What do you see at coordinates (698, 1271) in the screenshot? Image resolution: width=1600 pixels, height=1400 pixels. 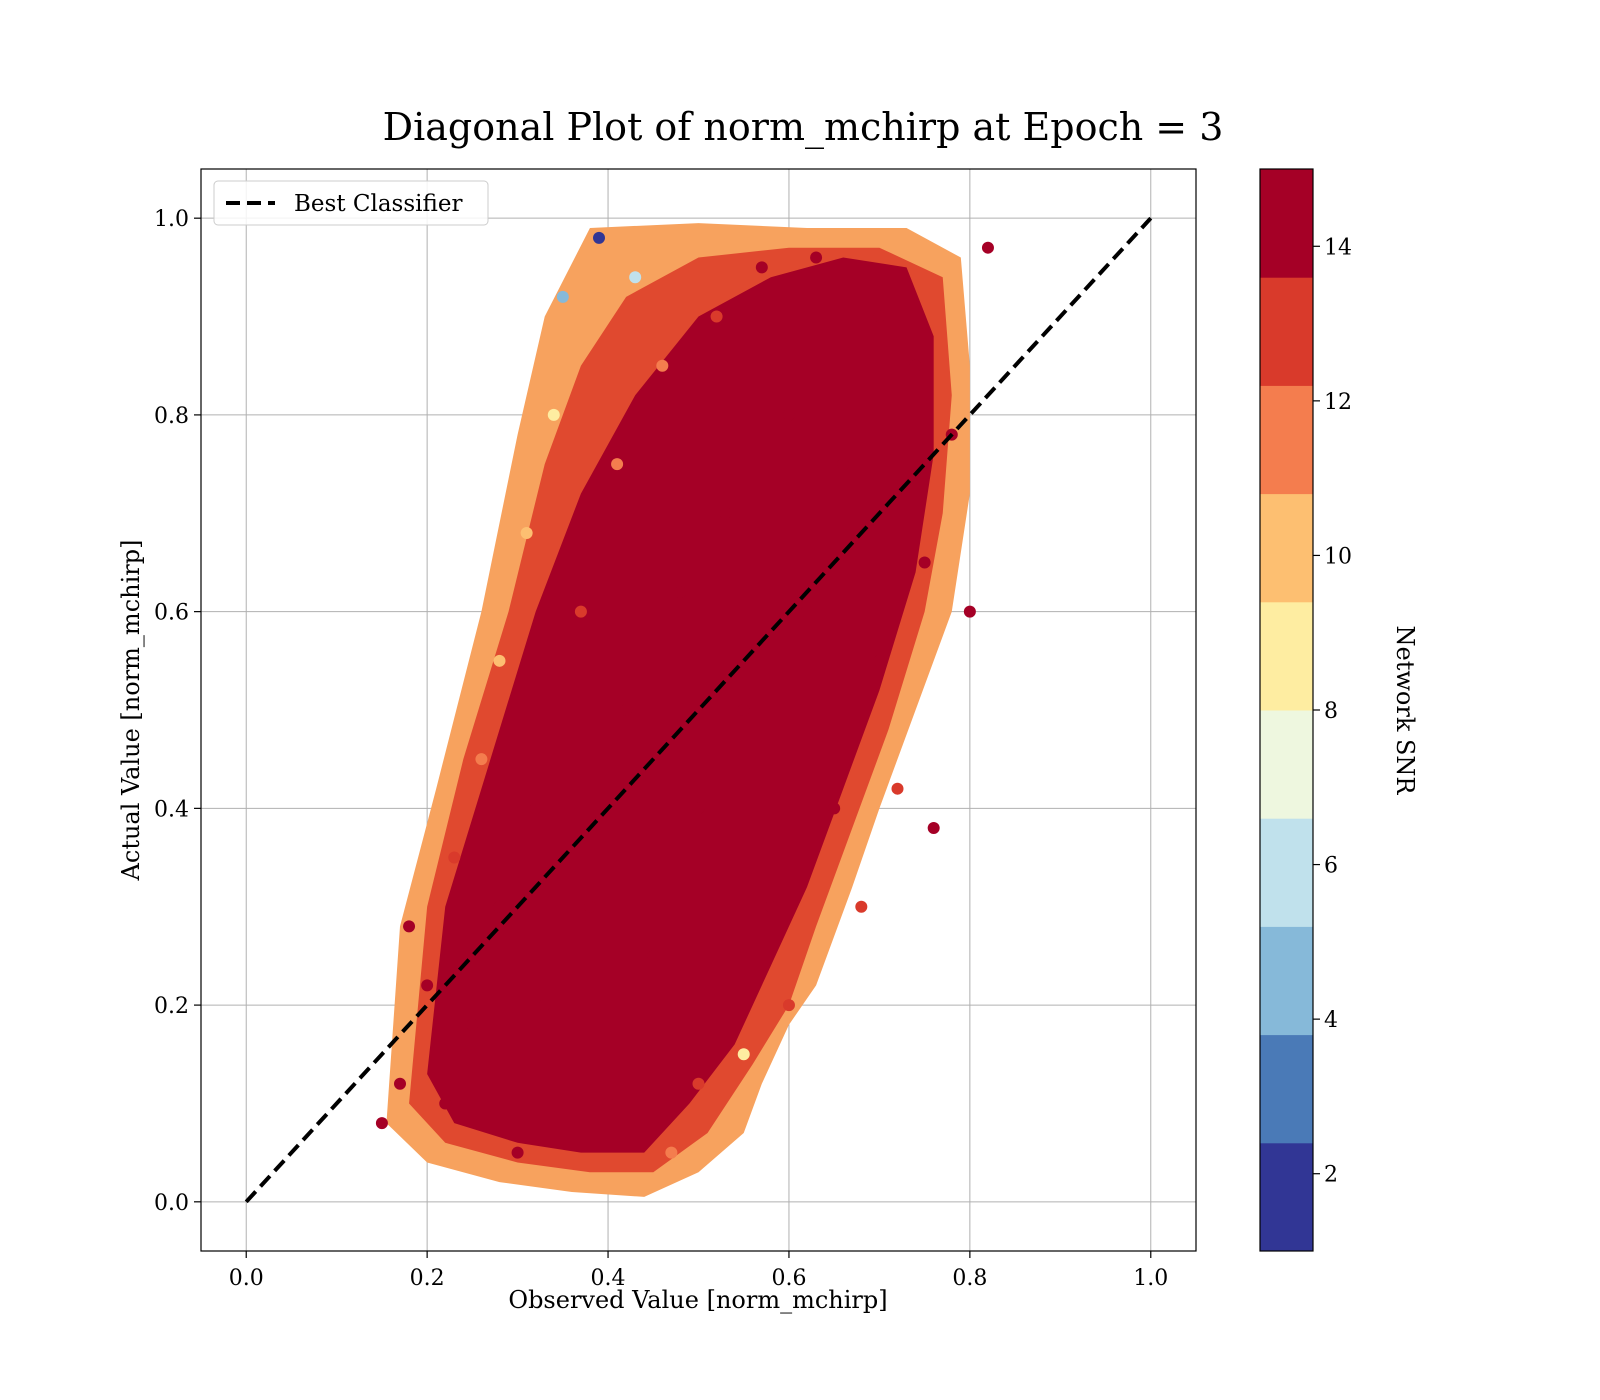 I see `x-axis-ticks: 0.0 0.2 0.4 0.6 0.8 1.0` at bounding box center [698, 1271].